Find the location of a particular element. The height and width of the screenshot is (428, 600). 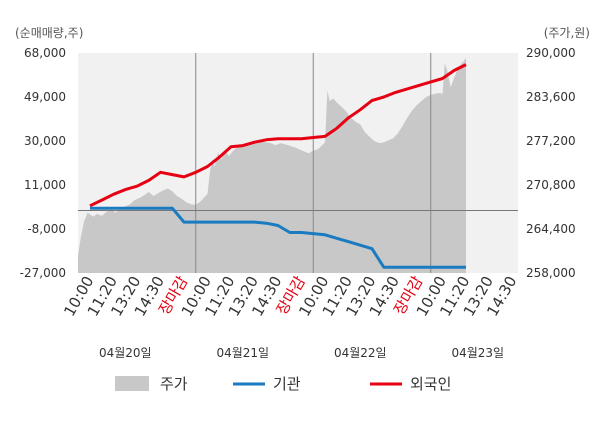

legend: 주가 기관 외국인 is located at coordinates (283, 384).